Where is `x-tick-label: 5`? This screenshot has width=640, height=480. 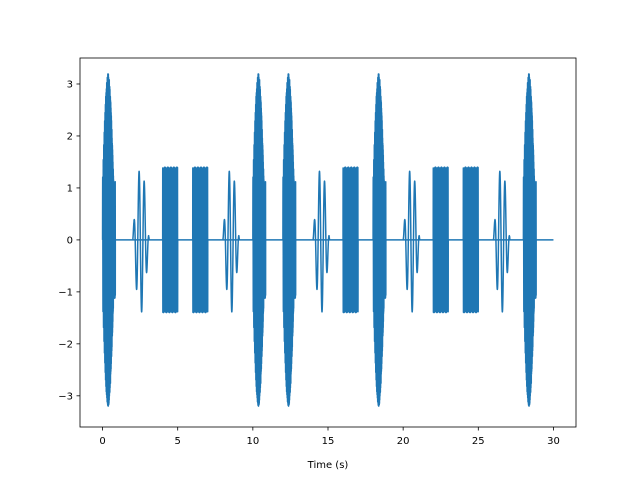 x-tick-label: 5 is located at coordinates (178, 441).